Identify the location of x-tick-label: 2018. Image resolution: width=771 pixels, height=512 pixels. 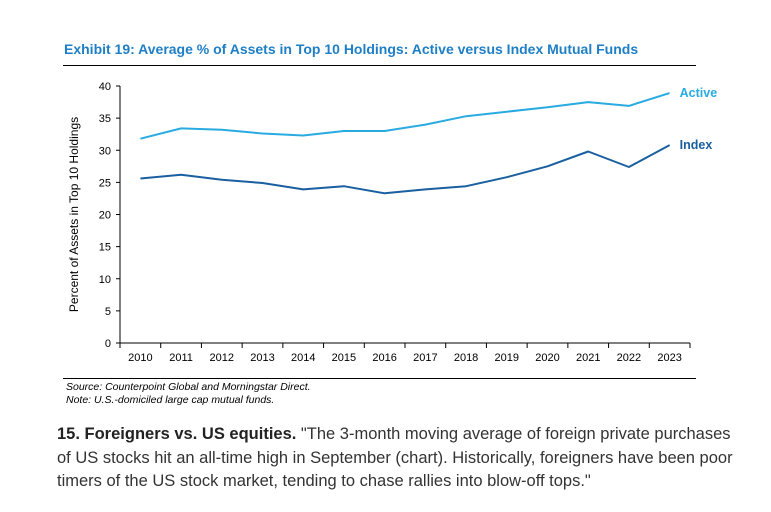
(466, 358).